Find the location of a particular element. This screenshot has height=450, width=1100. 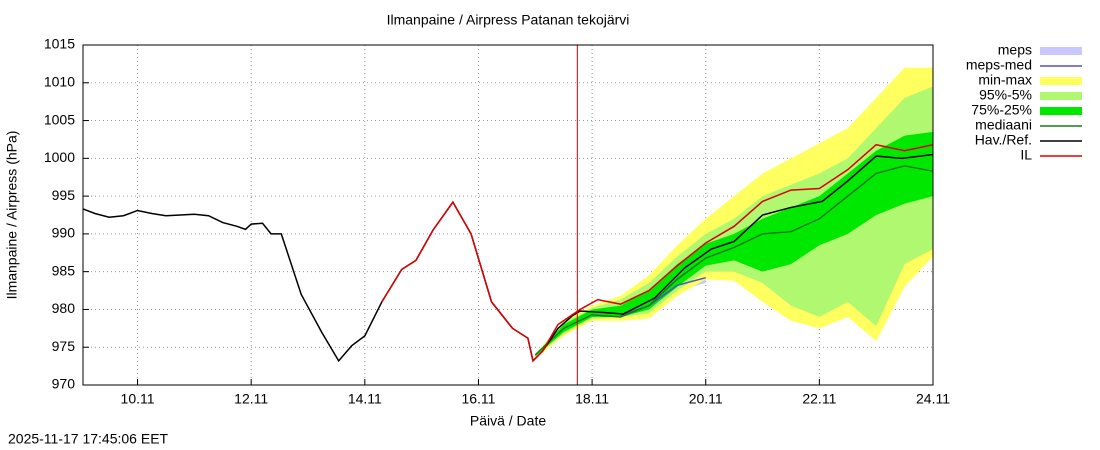

y-axis-label: Ilmanpaine / Airpress (hPa) is located at coordinates (12, 215).